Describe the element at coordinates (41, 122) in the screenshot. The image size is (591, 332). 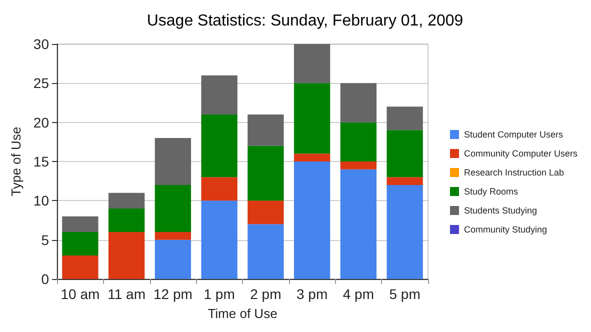
I see `y-tick-label: 20` at that location.